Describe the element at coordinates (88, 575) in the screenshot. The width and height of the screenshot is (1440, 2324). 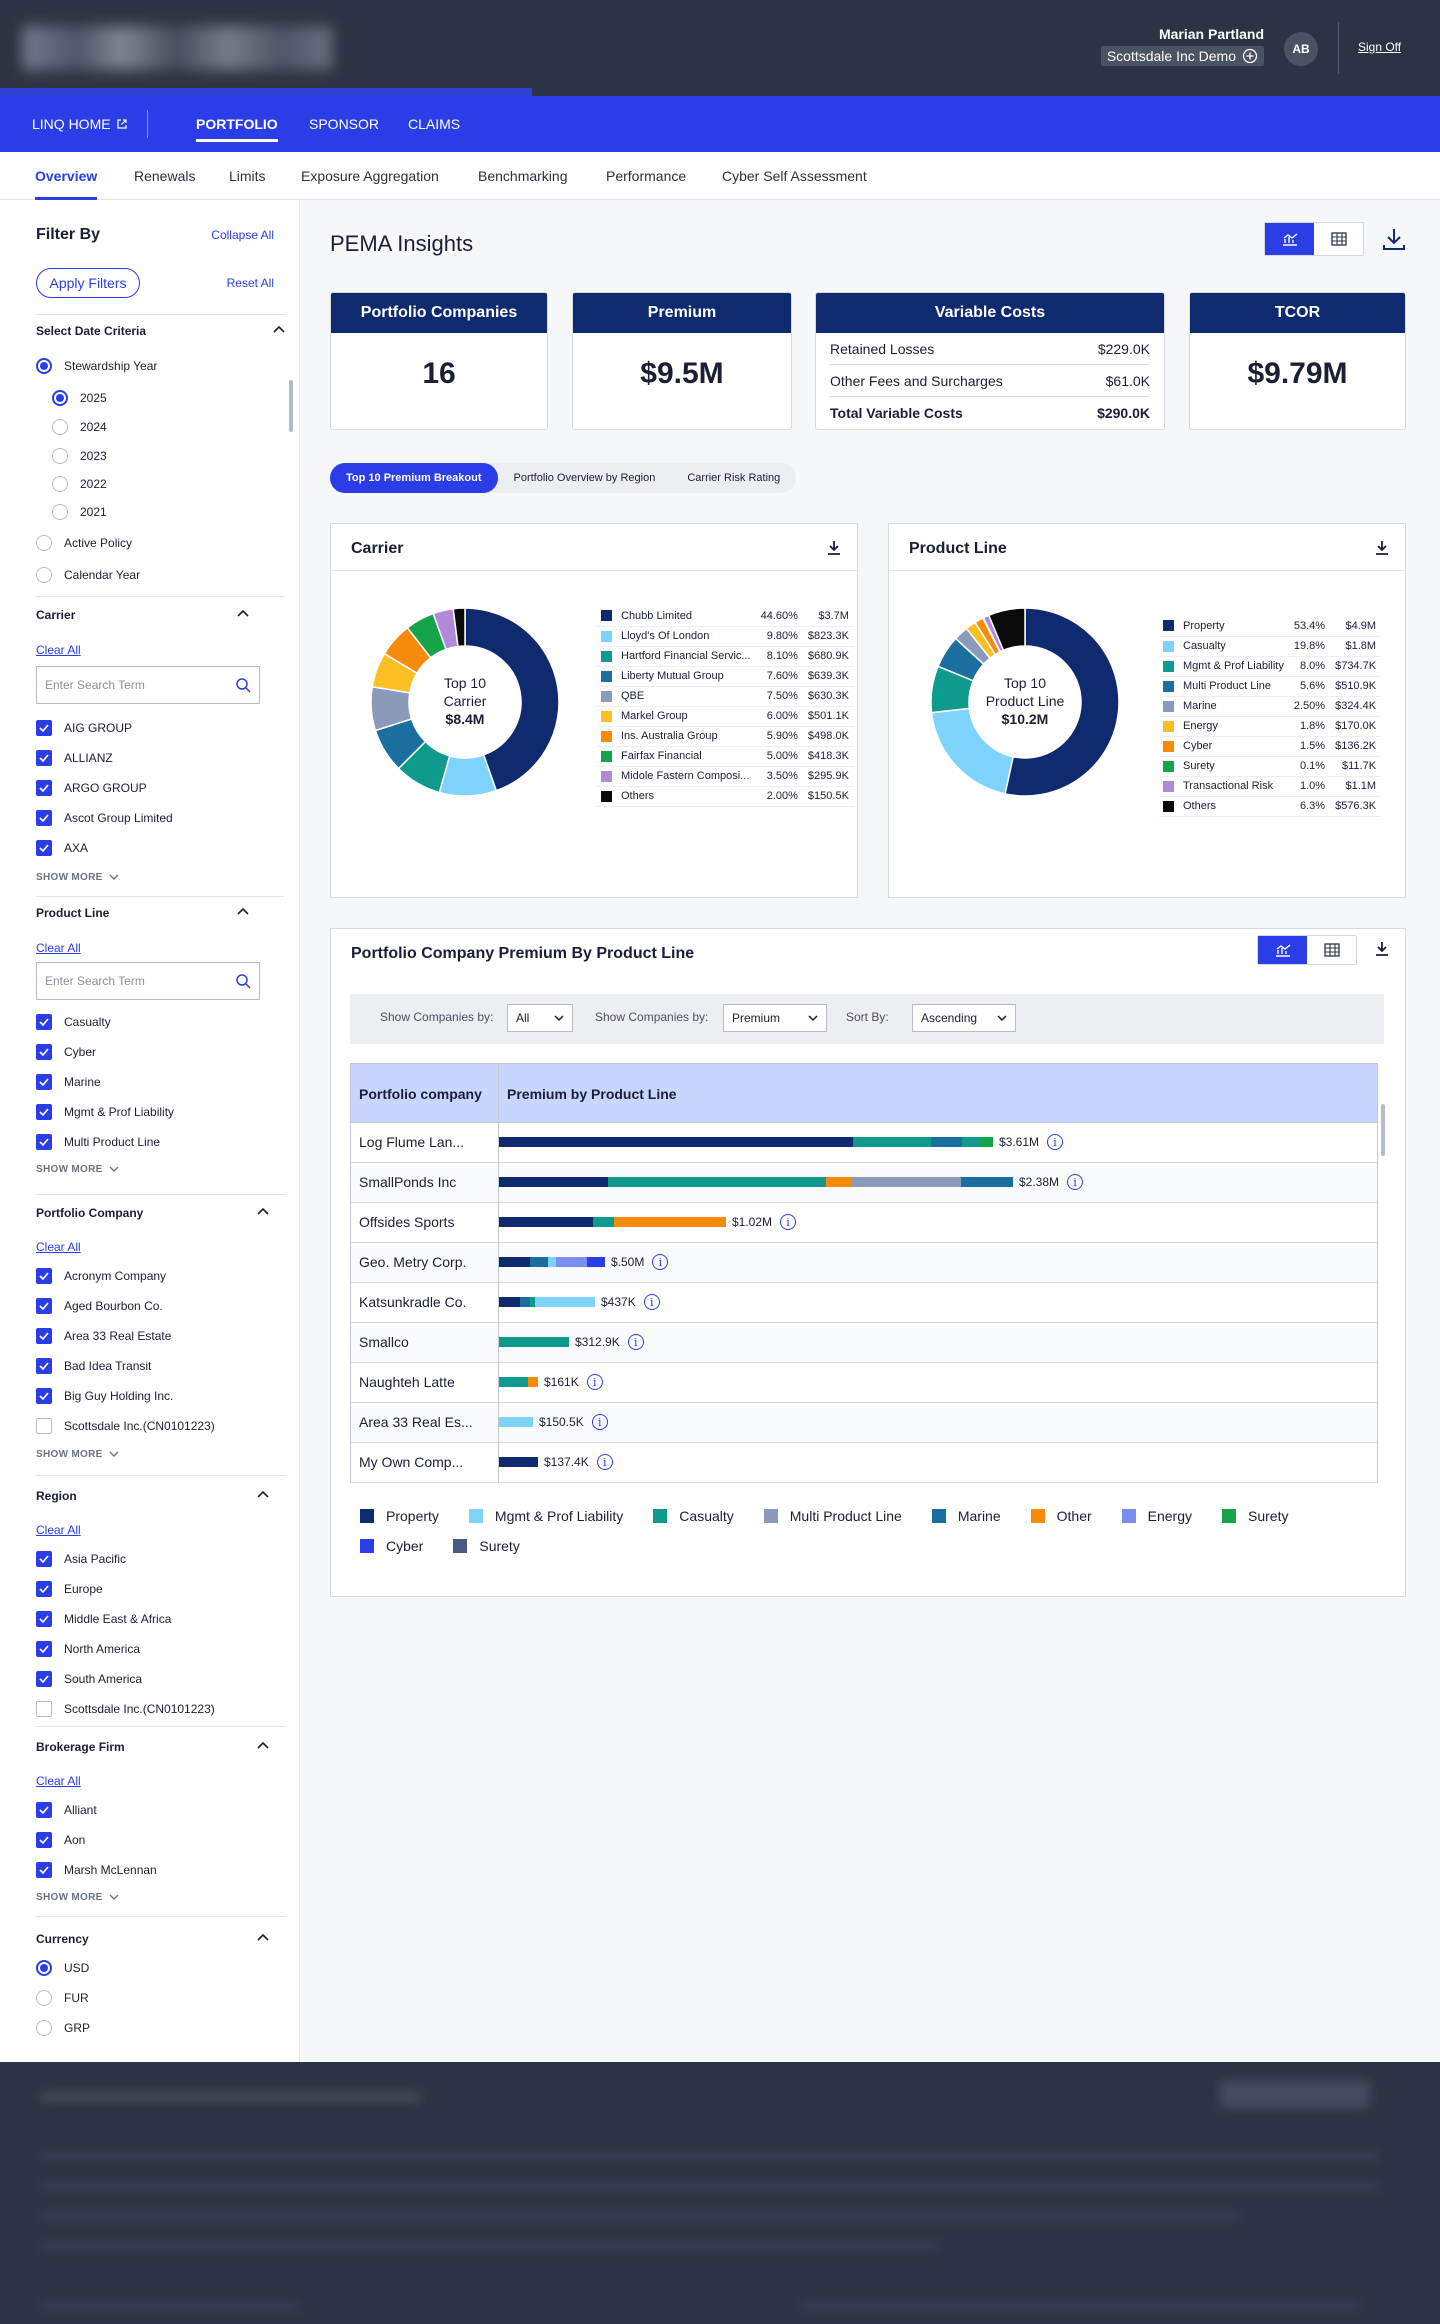
I see `date-option-calendar-year: Calendar Year` at that location.